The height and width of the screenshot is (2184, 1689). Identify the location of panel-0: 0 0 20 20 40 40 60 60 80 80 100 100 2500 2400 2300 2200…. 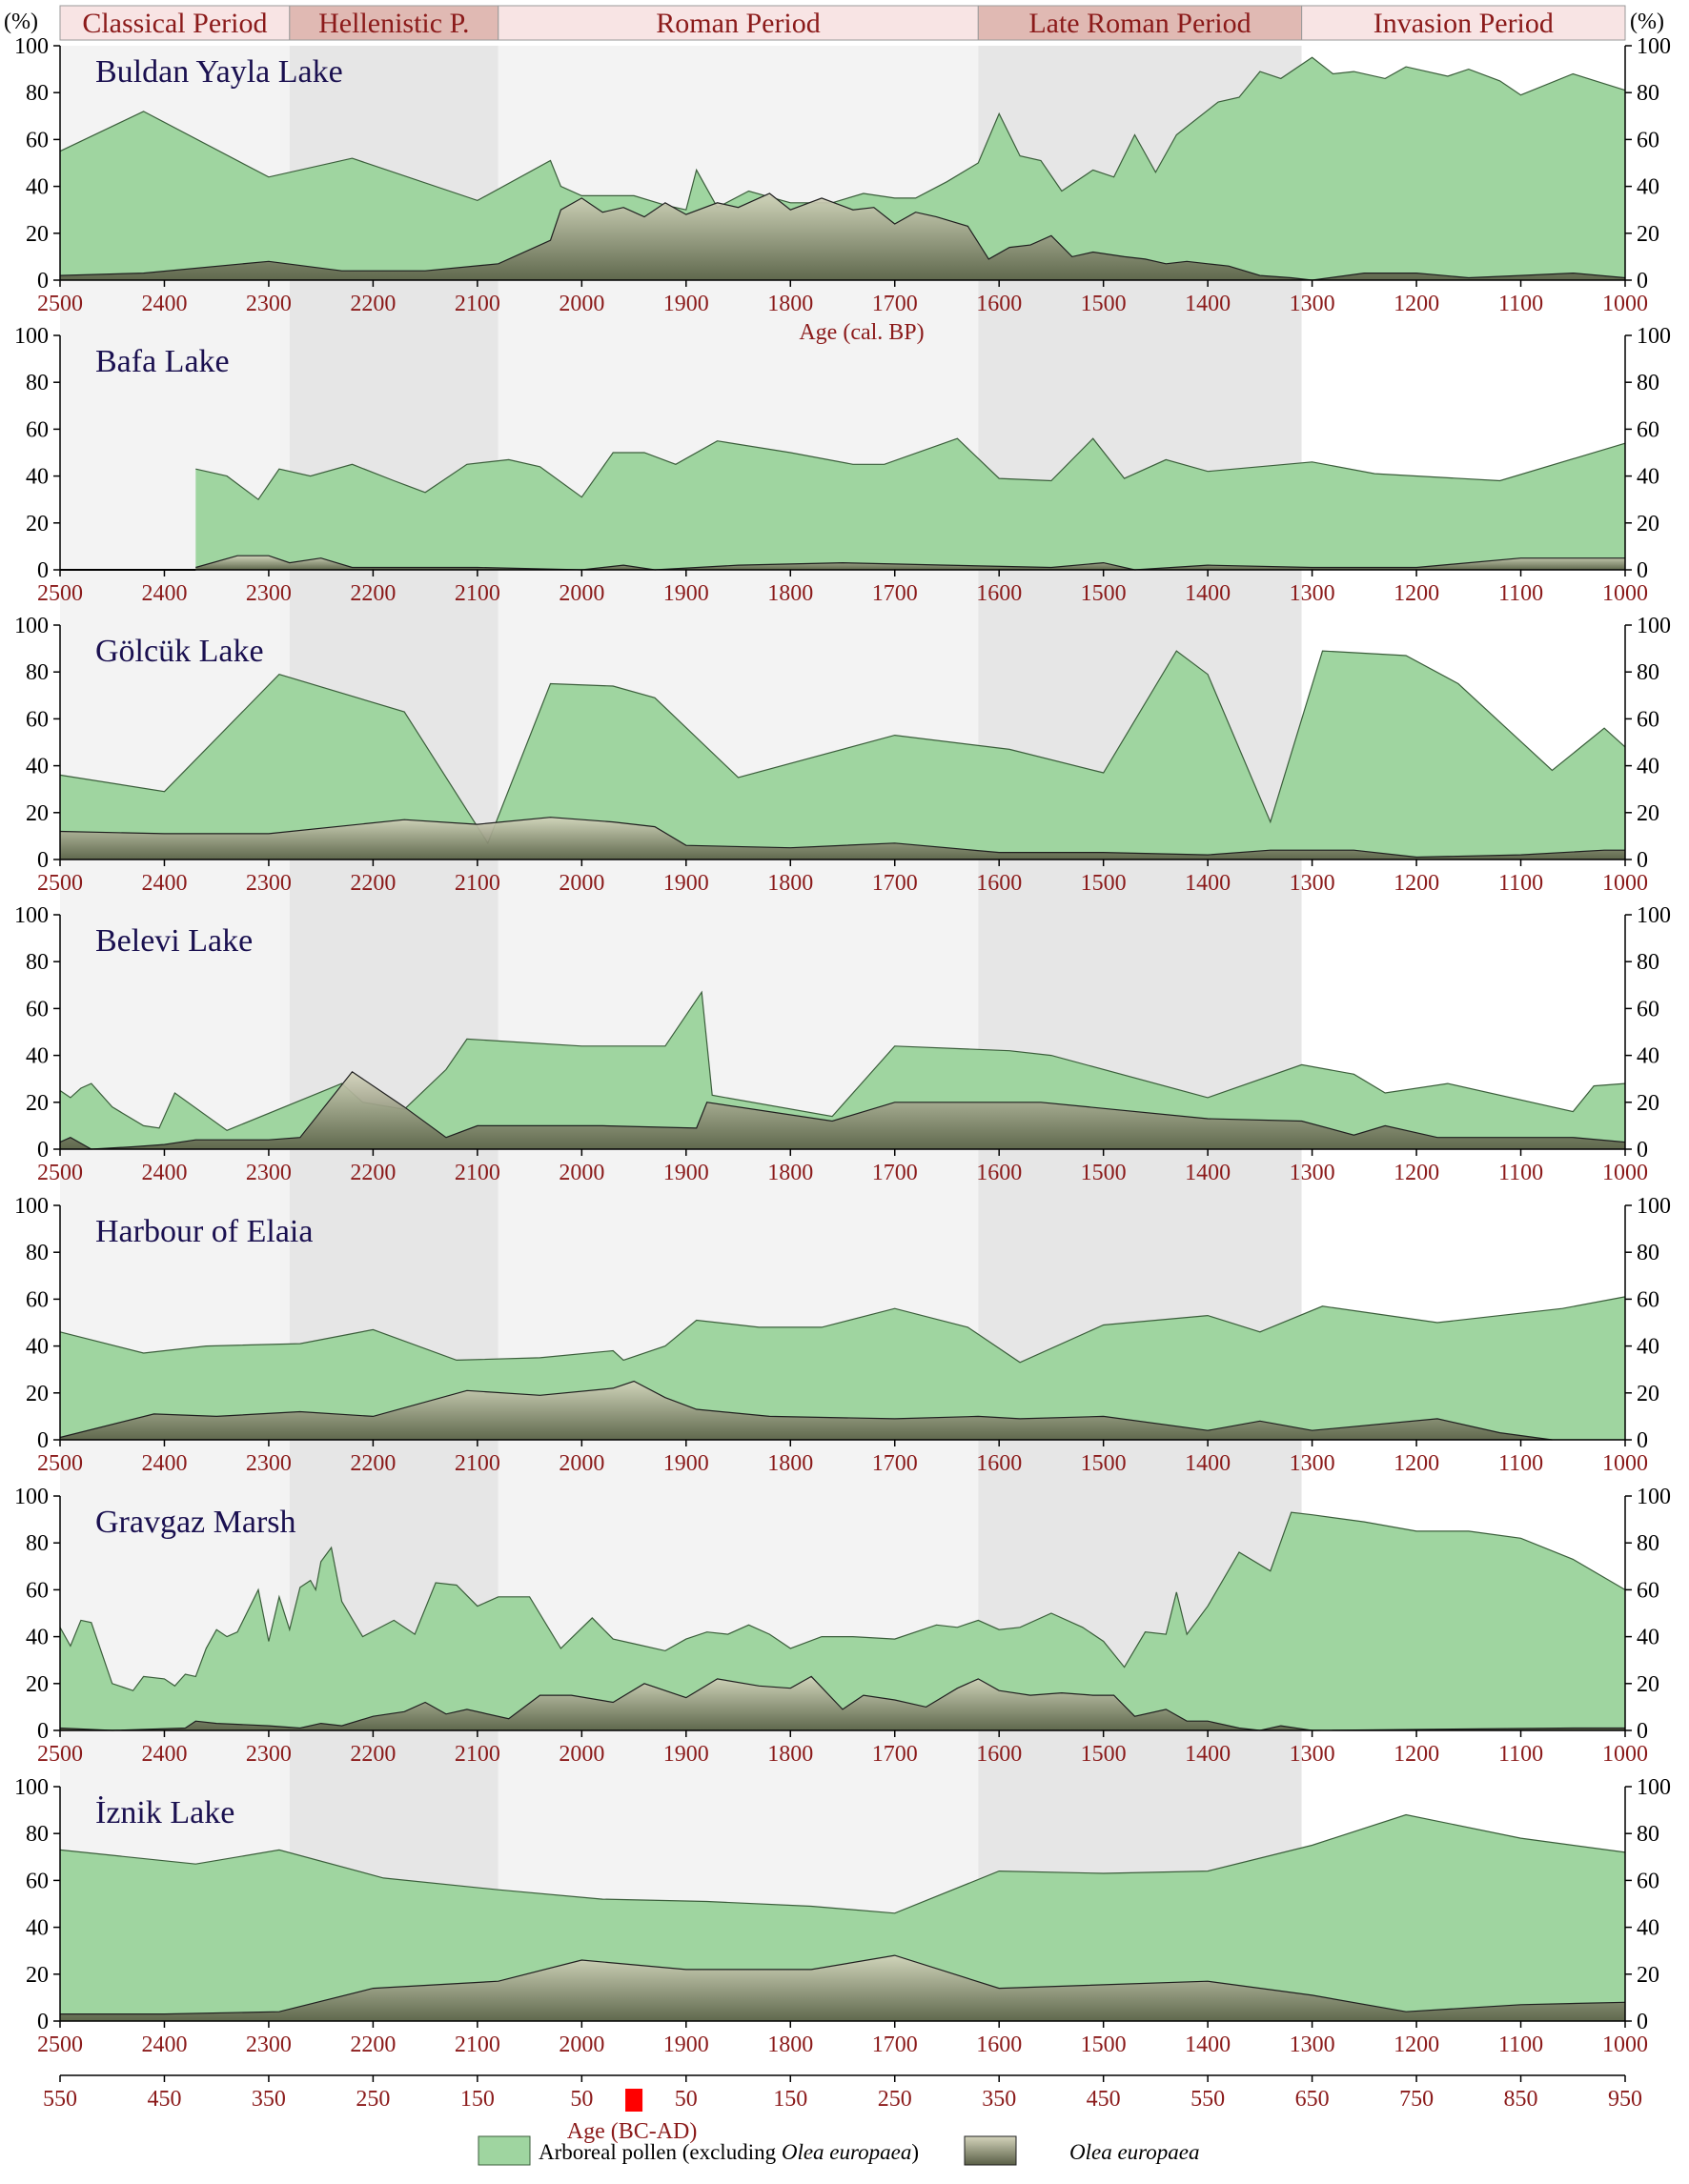
(842, 189).